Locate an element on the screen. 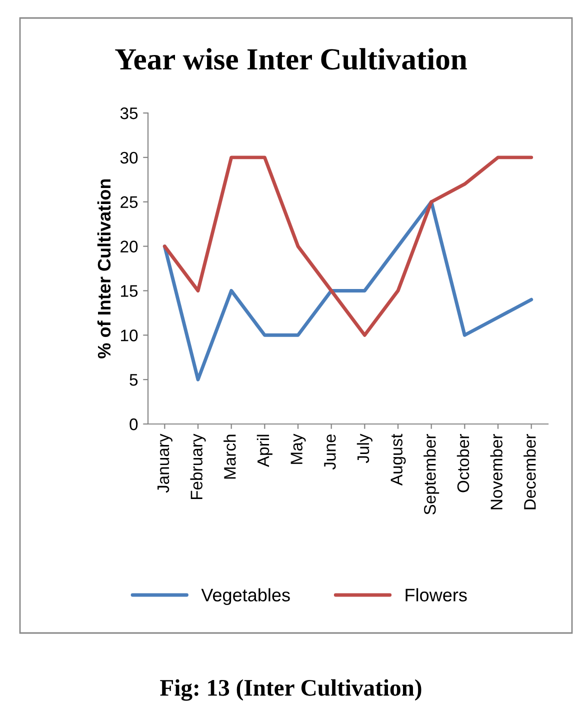 Image resolution: width=582 pixels, height=713 pixels. x-tick-label: May is located at coordinates (298, 449).